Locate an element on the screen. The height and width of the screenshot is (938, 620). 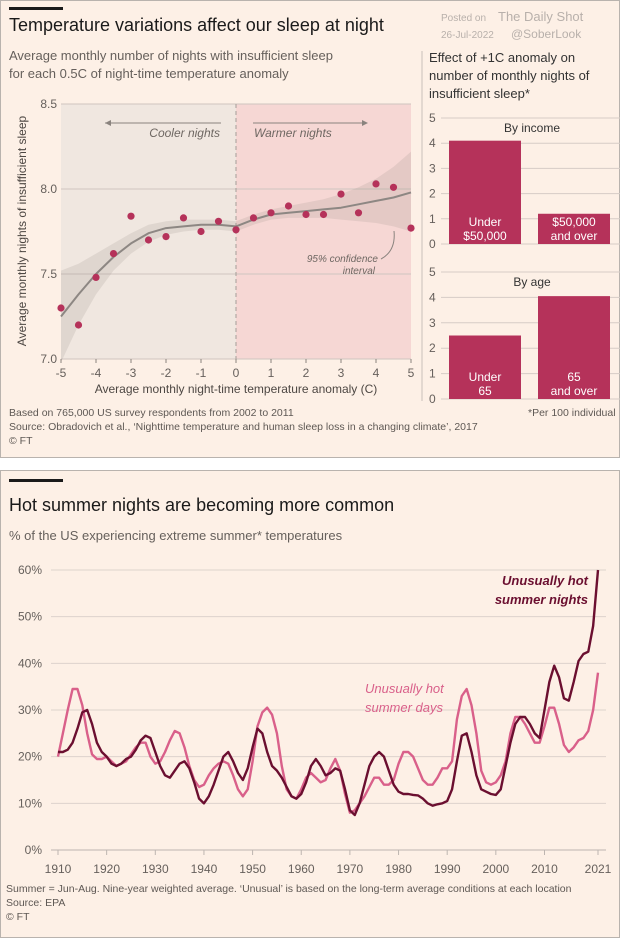
nights-series-label-line1: Unusually hot is located at coordinates (545, 580).